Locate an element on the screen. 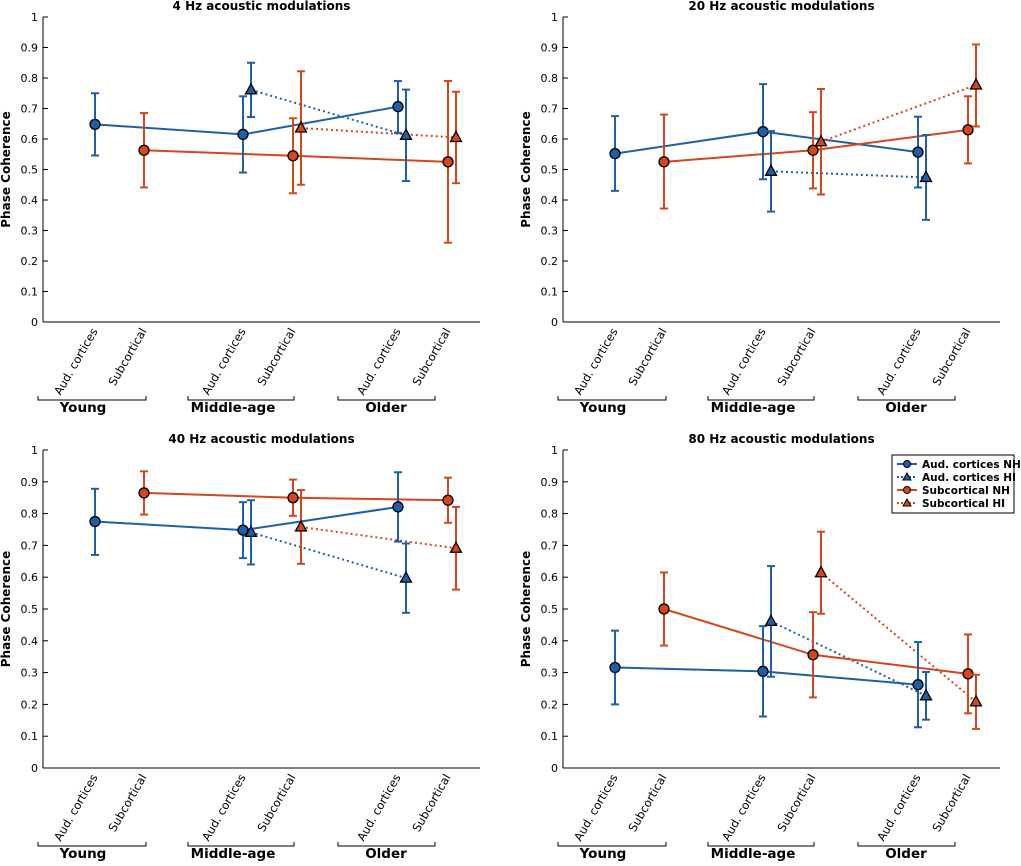 The width and height of the screenshot is (1021, 866). group-label: Older is located at coordinates (386, 854).